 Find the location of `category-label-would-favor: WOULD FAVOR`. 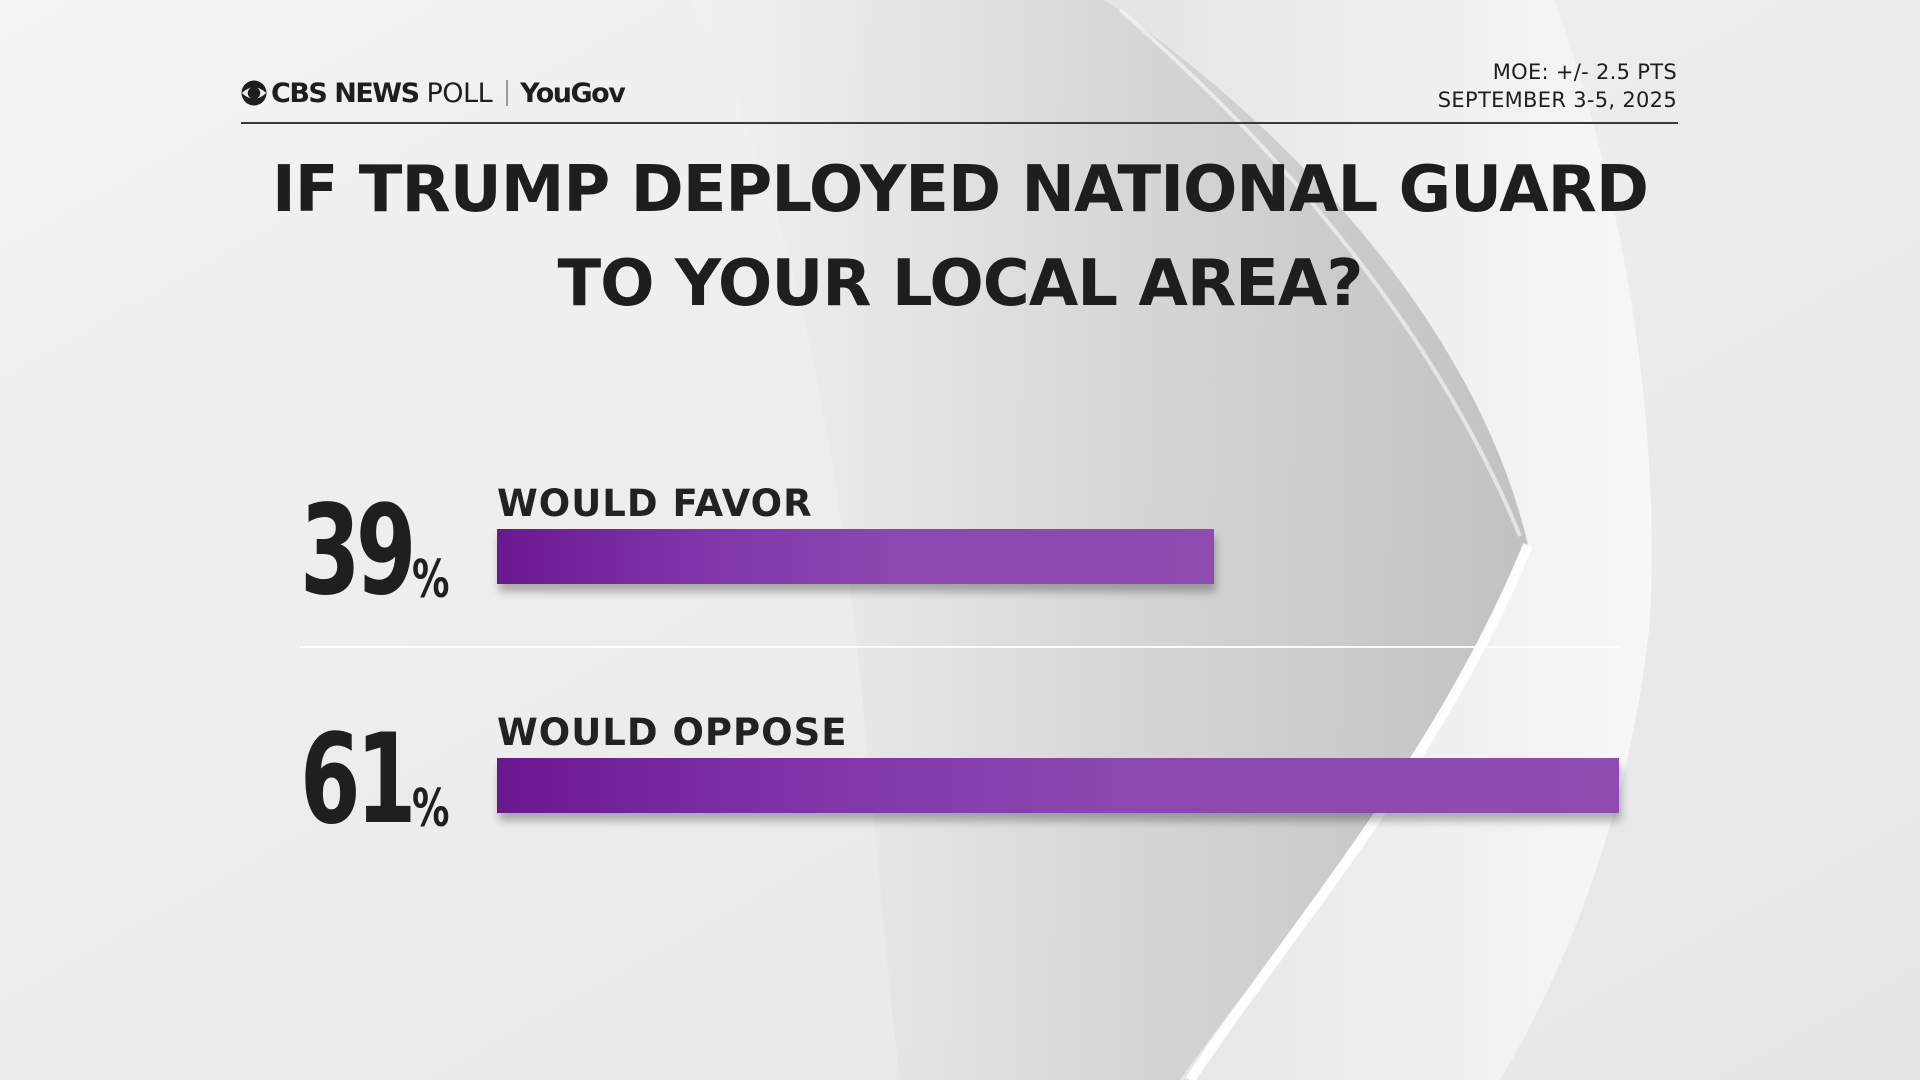

category-label-would-favor: WOULD FAVOR is located at coordinates (655, 503).